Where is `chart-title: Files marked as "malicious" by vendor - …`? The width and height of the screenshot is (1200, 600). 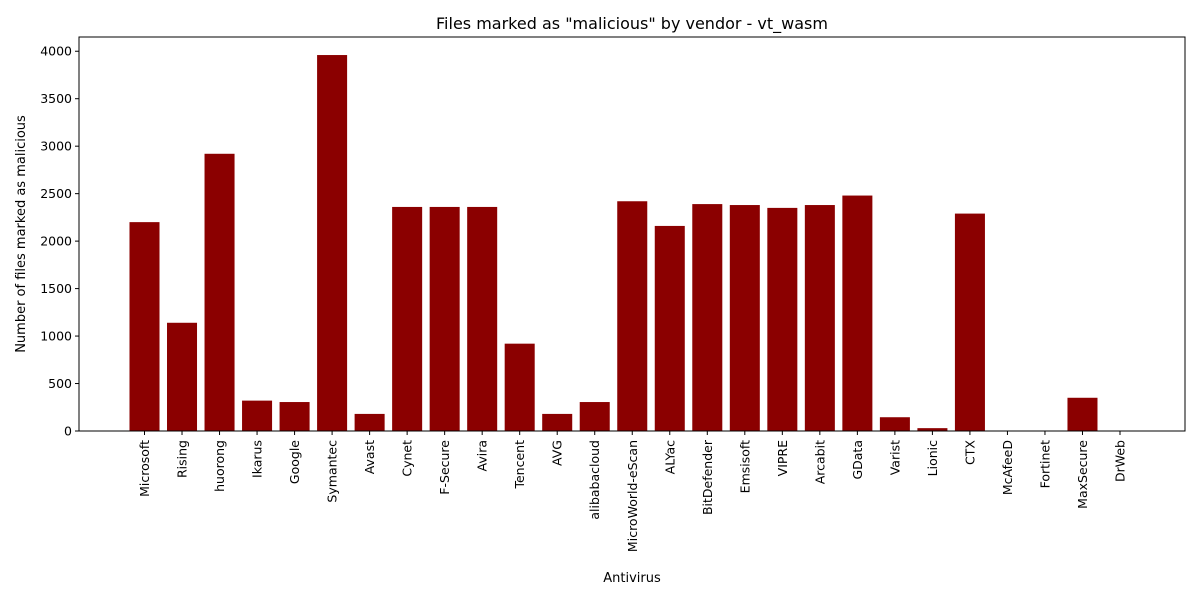
chart-title: Files marked as "malicious" by vendor - … is located at coordinates (632, 24).